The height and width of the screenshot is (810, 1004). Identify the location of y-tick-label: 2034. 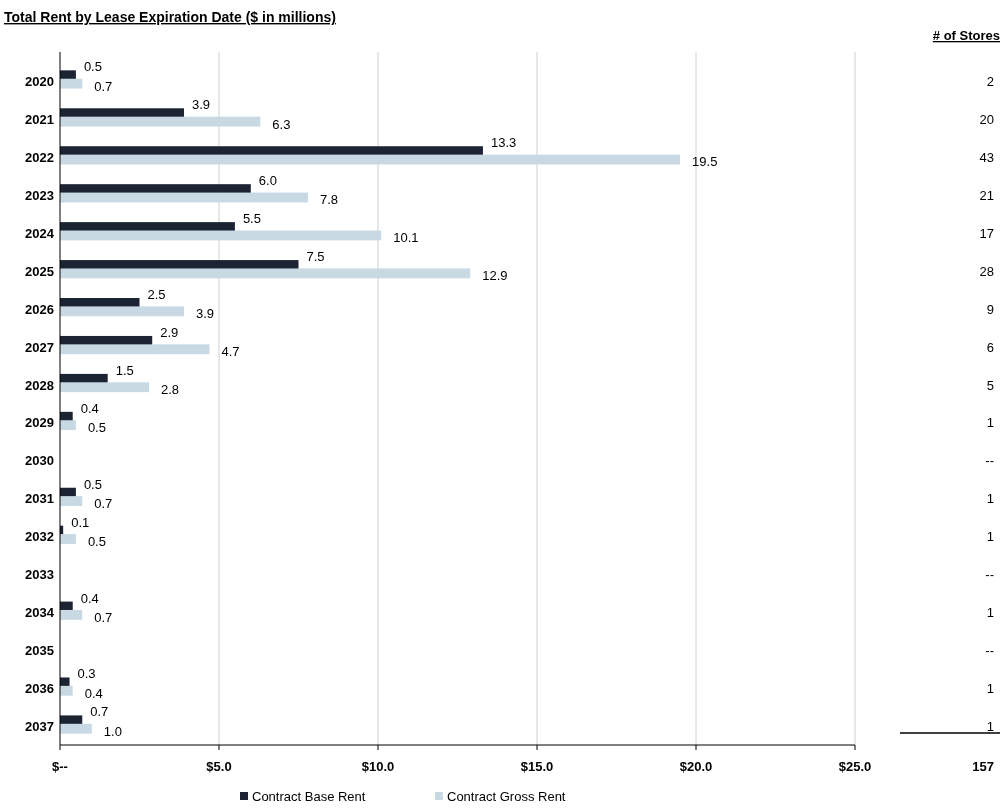
(40, 613).